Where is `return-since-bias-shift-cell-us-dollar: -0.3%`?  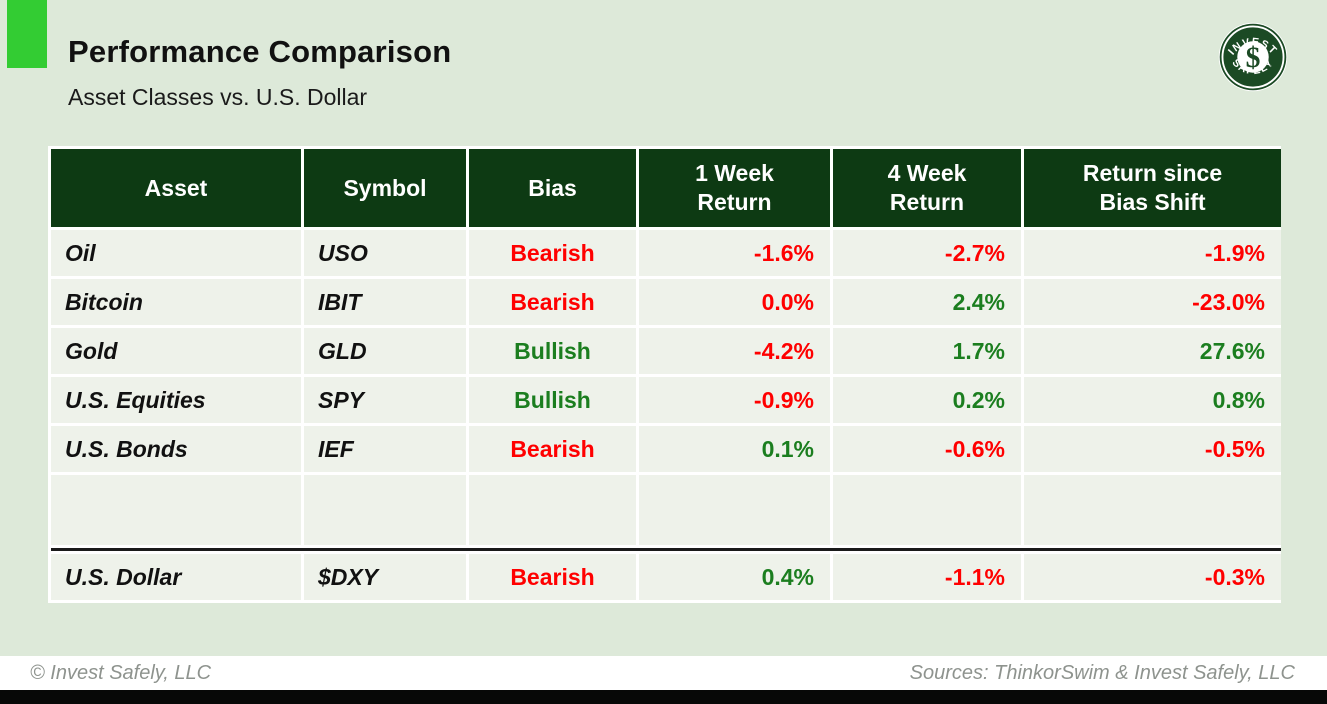 return-since-bias-shift-cell-us-dollar: -0.3% is located at coordinates (1152, 577).